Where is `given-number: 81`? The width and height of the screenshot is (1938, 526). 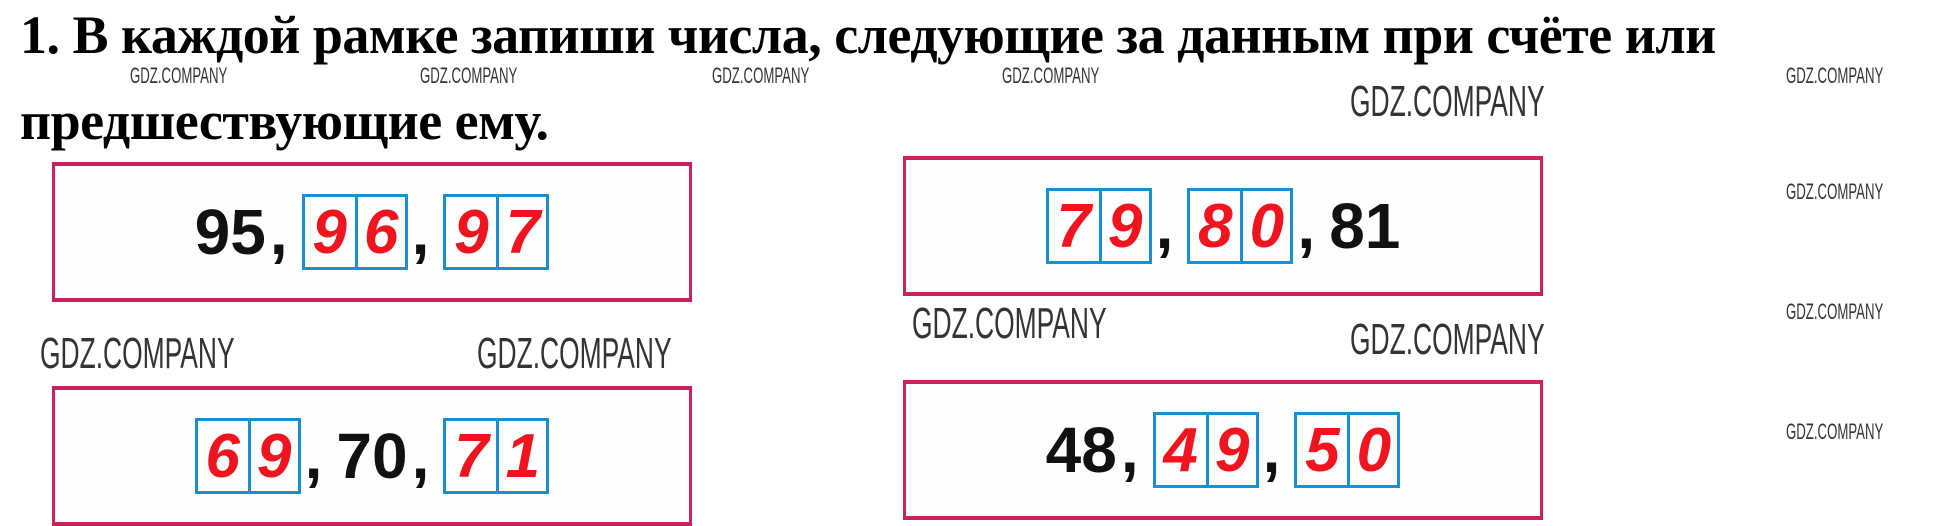
given-number: 81 is located at coordinates (1365, 226).